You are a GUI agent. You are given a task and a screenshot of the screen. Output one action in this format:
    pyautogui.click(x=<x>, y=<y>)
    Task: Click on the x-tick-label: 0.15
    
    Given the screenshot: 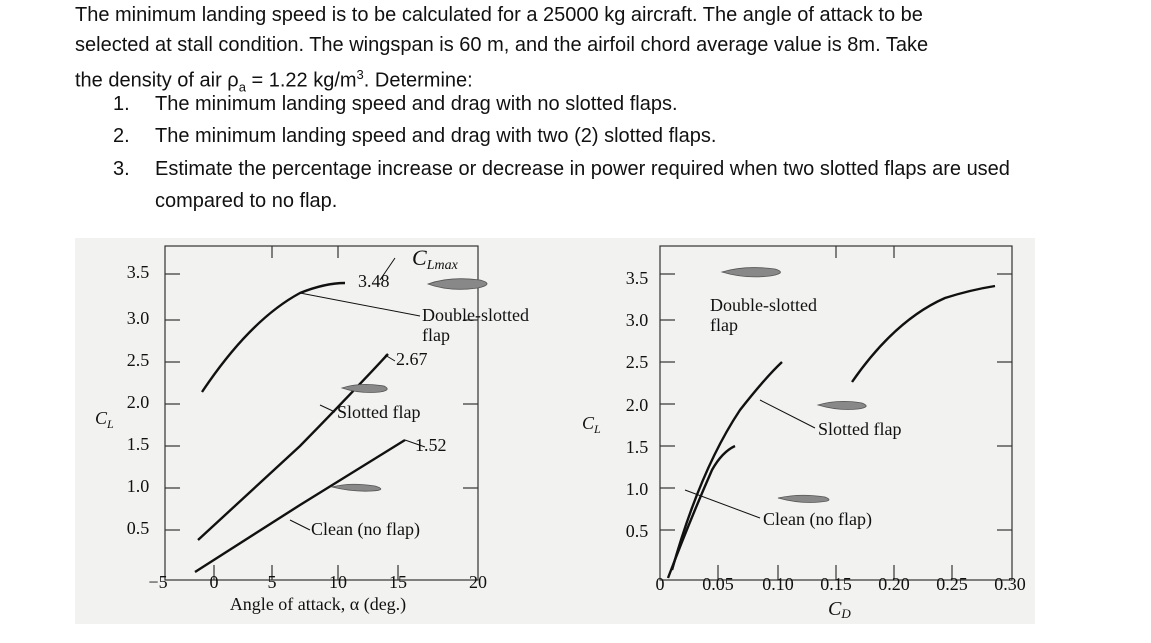 What is the action you would take?
    pyautogui.click(x=836, y=584)
    